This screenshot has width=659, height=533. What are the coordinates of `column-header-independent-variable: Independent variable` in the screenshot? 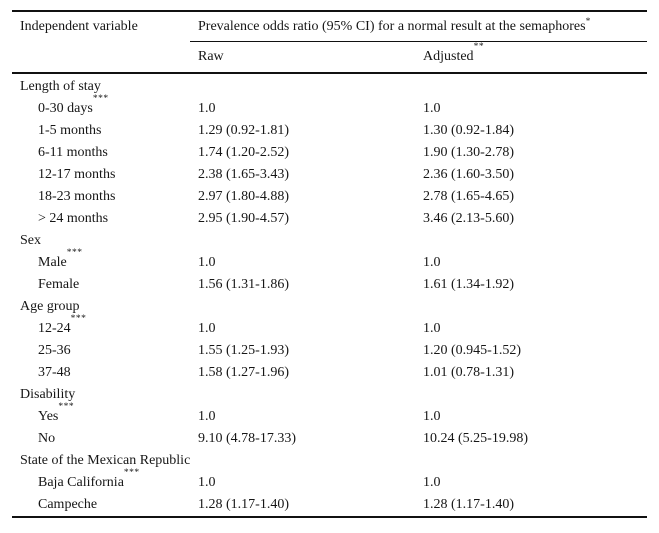 It's located at (79, 26).